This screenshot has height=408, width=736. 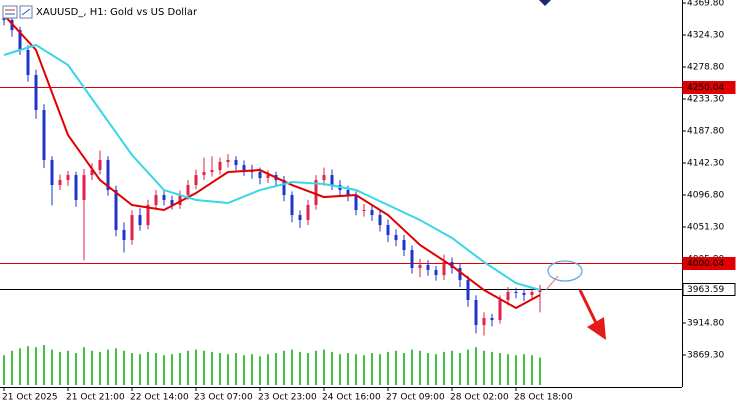 I want to click on x-tick-label: 23 Oct 07:00, so click(x=223, y=398).